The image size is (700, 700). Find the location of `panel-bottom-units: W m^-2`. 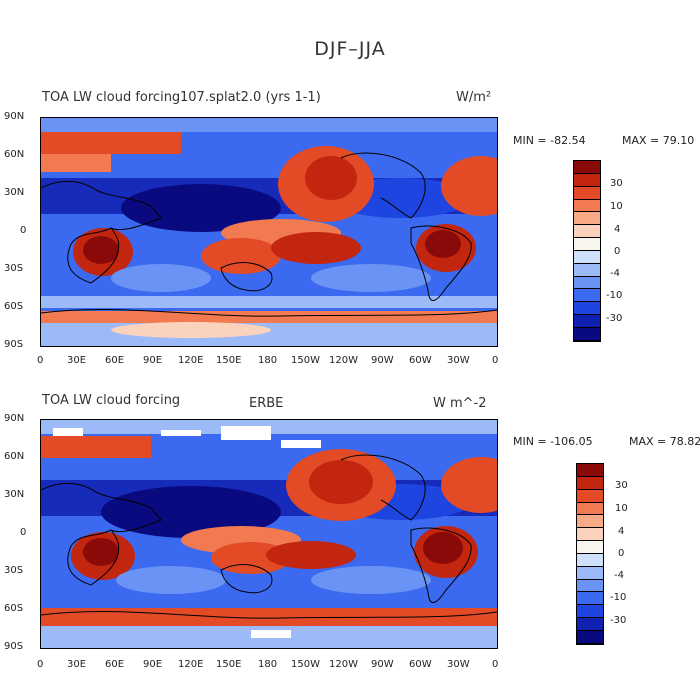

panel-bottom-units: W m^-2 is located at coordinates (460, 403).